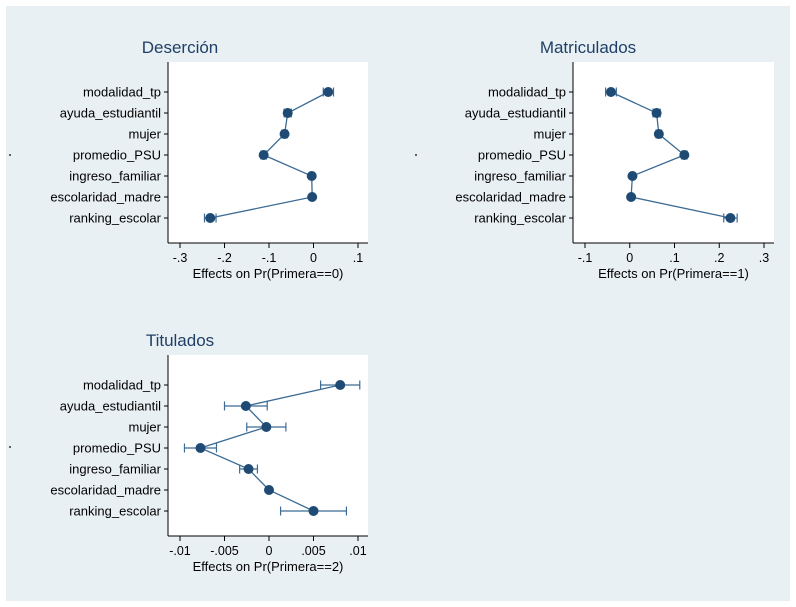  Describe the element at coordinates (764, 258) in the screenshot. I see `x-tick-label: .3` at that location.